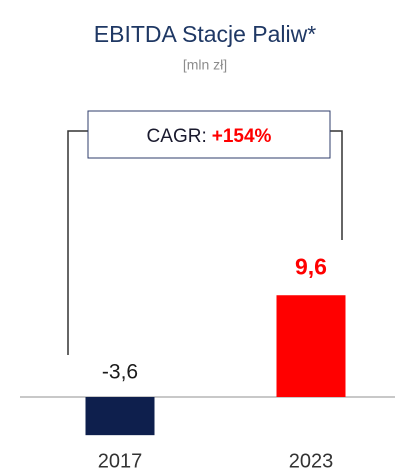 The height and width of the screenshot is (473, 403). Describe the element at coordinates (311, 266) in the screenshot. I see `value-label: 9,6` at that location.